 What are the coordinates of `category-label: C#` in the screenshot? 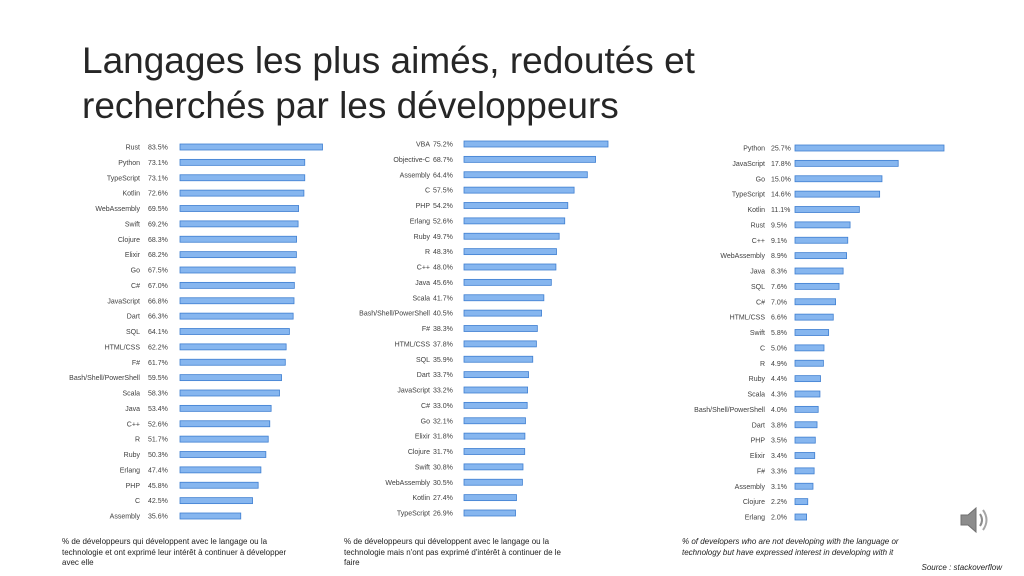 It's located at (135, 286).